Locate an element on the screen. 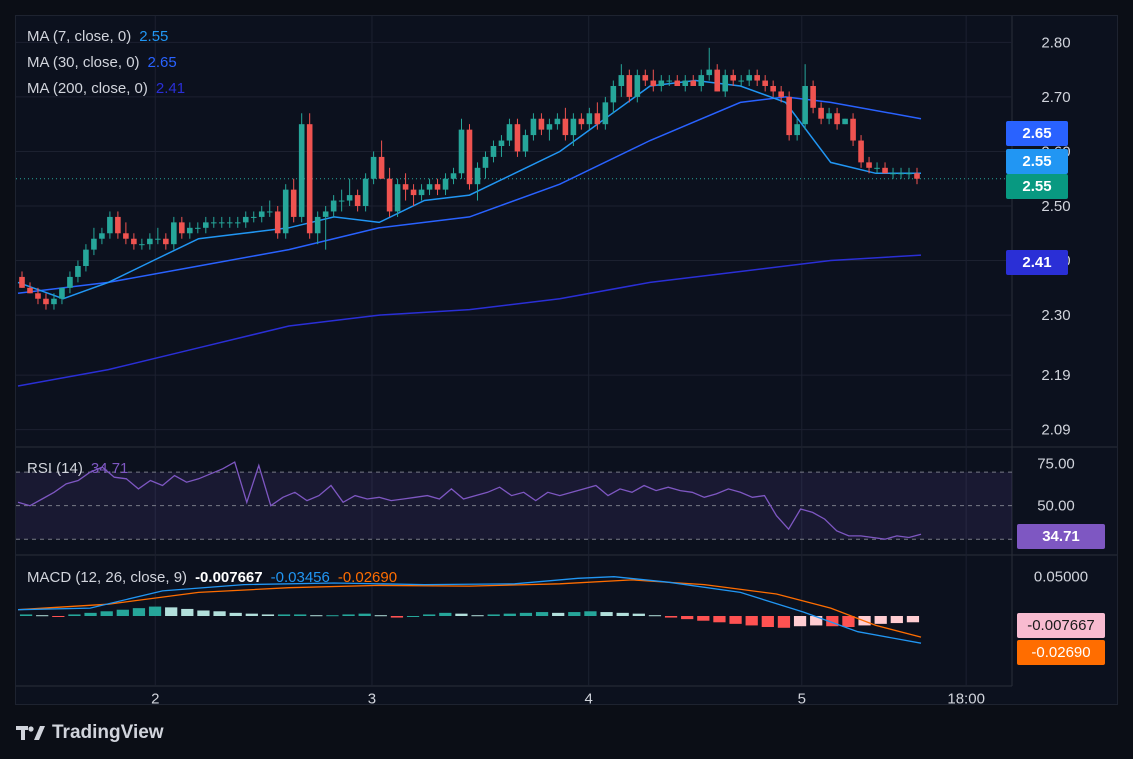 The height and width of the screenshot is (759, 1133). price-tick-label: 2.19 is located at coordinates (1055, 375).